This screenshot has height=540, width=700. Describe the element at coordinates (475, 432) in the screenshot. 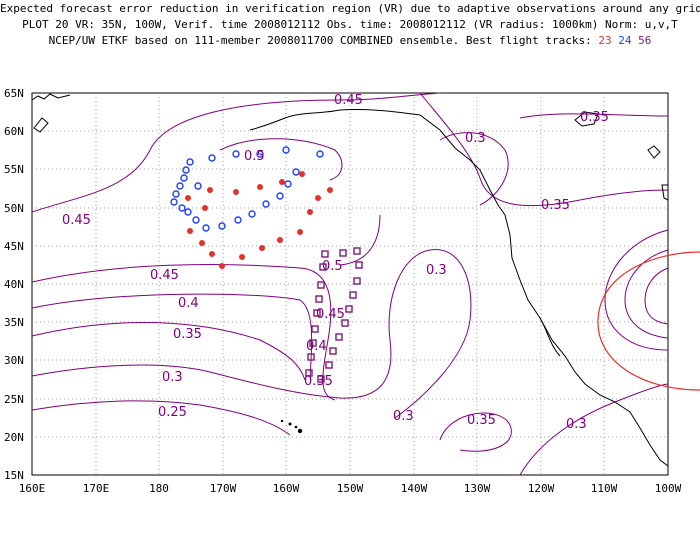

I see `contour-0-35-south` at that location.